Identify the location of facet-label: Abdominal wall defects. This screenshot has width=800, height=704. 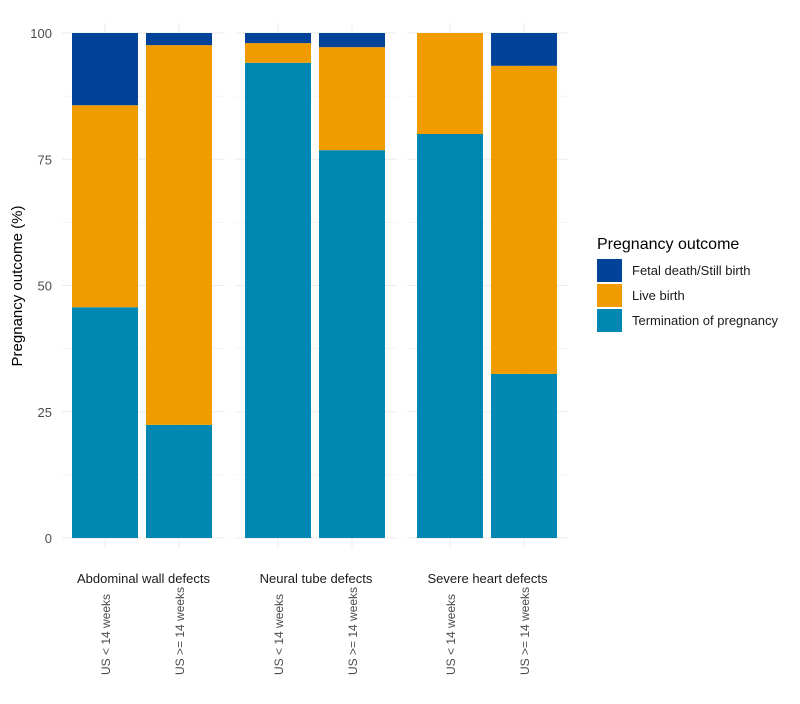
(143, 578).